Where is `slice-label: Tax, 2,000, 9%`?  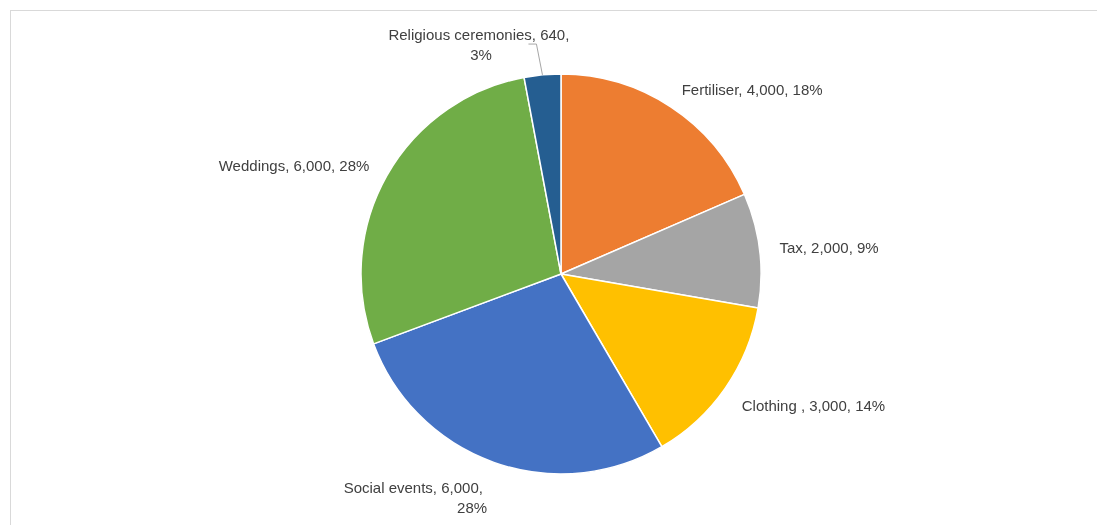 slice-label: Tax, 2,000, 9% is located at coordinates (829, 247).